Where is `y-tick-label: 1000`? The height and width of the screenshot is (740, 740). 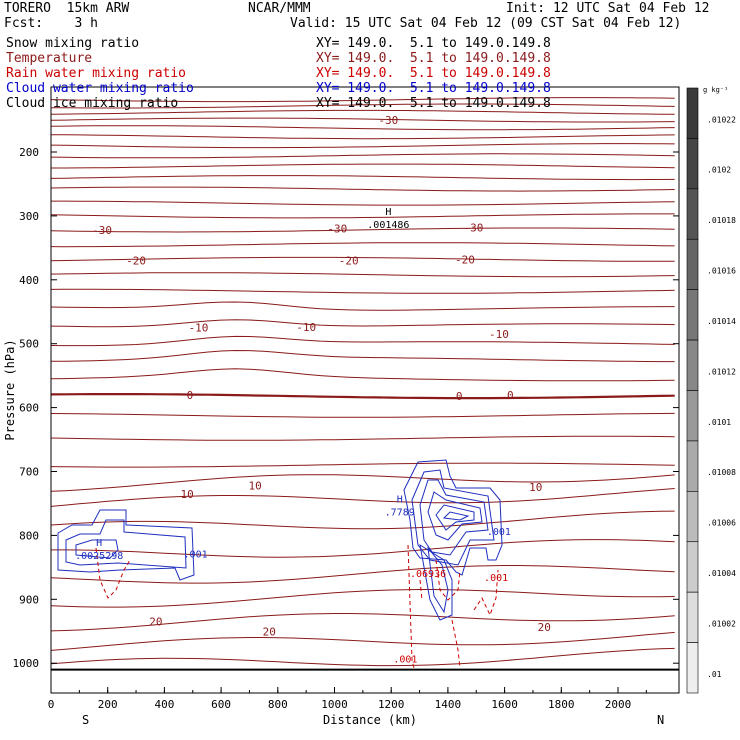 y-tick-label: 1000 is located at coordinates (26, 663).